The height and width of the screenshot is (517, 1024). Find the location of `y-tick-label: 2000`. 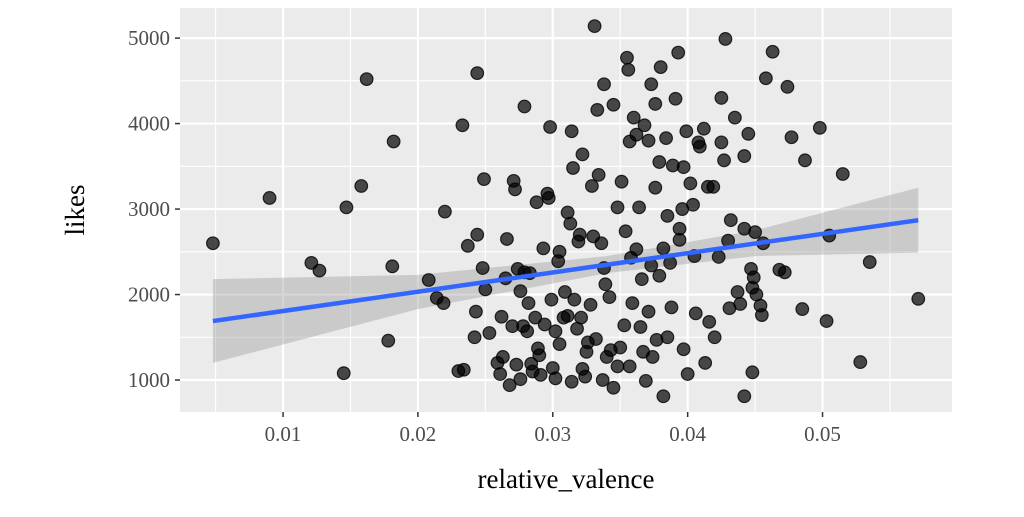

y-tick-label: 2000 is located at coordinates (149, 295).